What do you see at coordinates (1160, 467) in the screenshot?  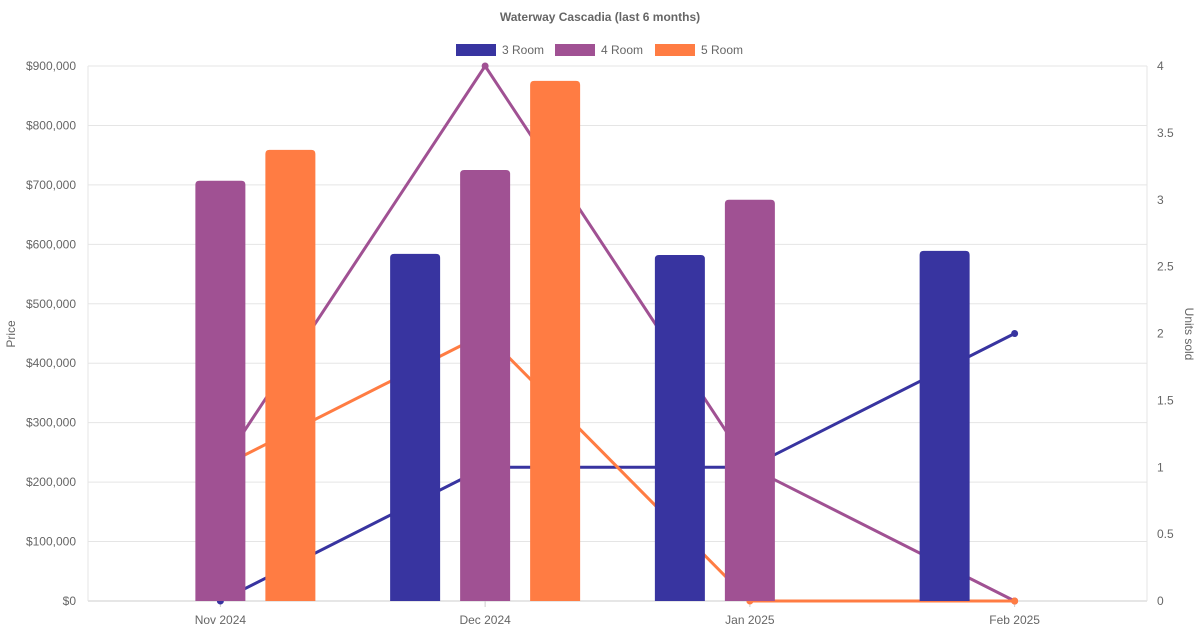 I see `y2-tick-label: 1` at bounding box center [1160, 467].